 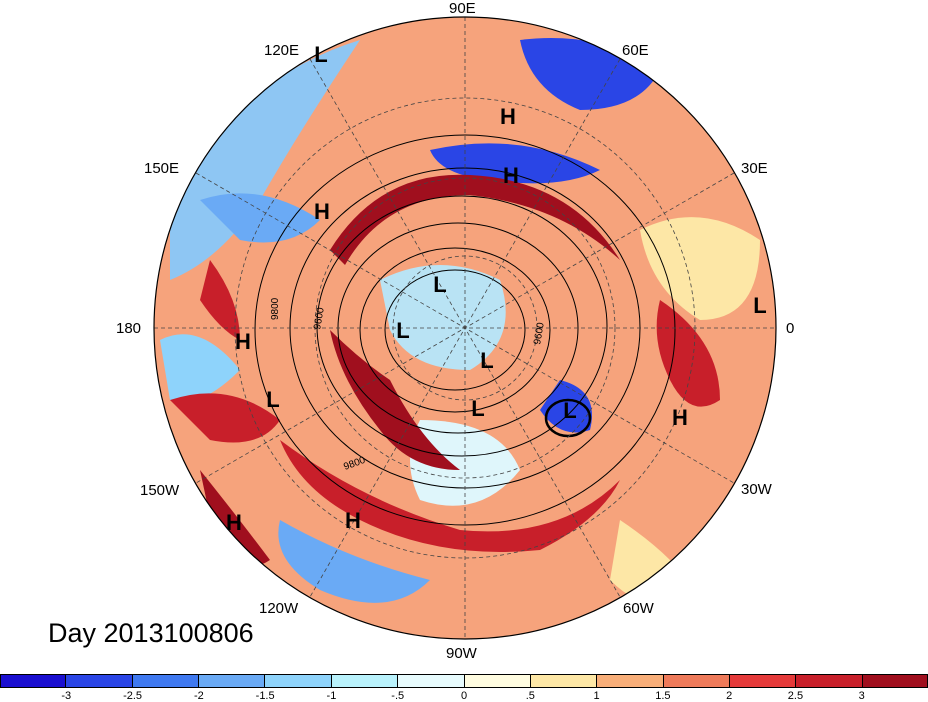 What do you see at coordinates (162, 168) in the screenshot?
I see `lon-label-150e: 150E` at bounding box center [162, 168].